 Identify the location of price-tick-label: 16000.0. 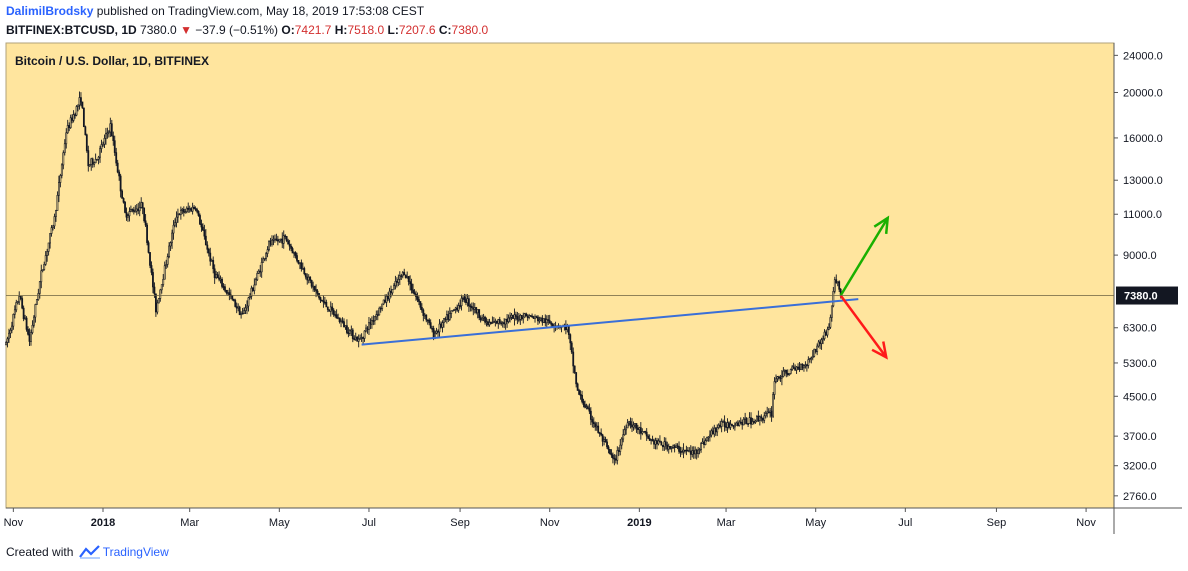
(1143, 139).